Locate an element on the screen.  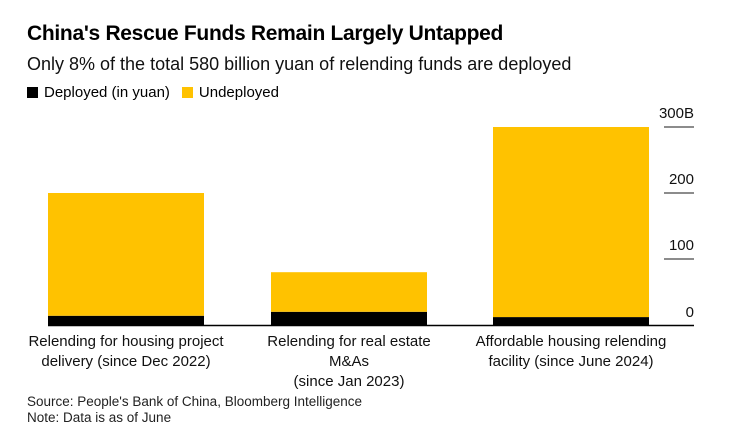
legend-label-undeployed: Undeployed is located at coordinates (238, 92).